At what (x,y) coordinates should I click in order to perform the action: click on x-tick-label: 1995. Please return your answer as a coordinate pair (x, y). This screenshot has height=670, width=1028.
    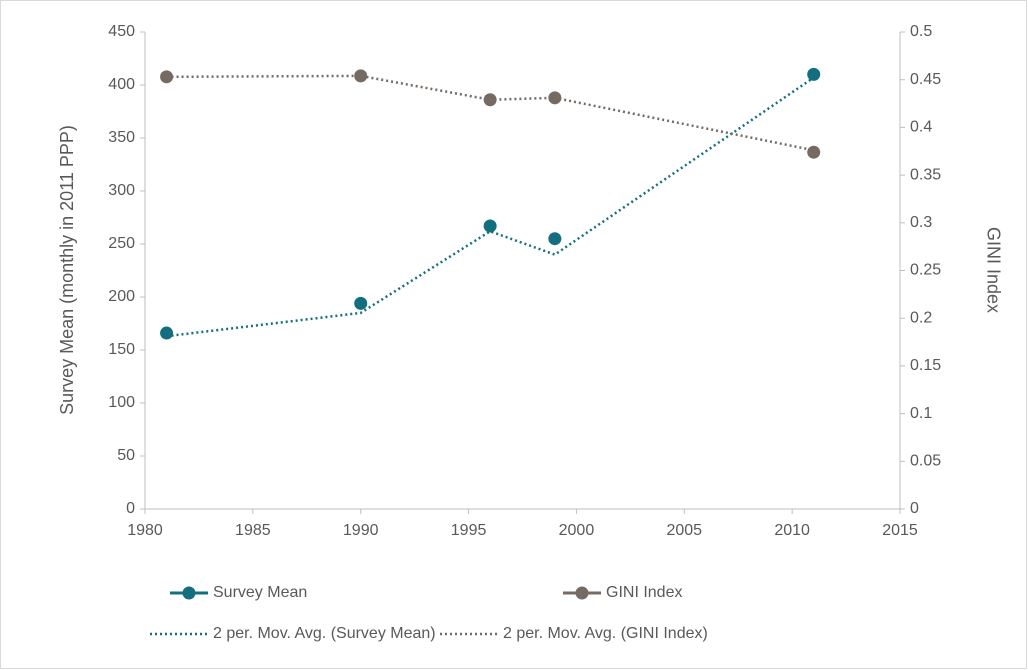
    Looking at the image, I should click on (469, 530).